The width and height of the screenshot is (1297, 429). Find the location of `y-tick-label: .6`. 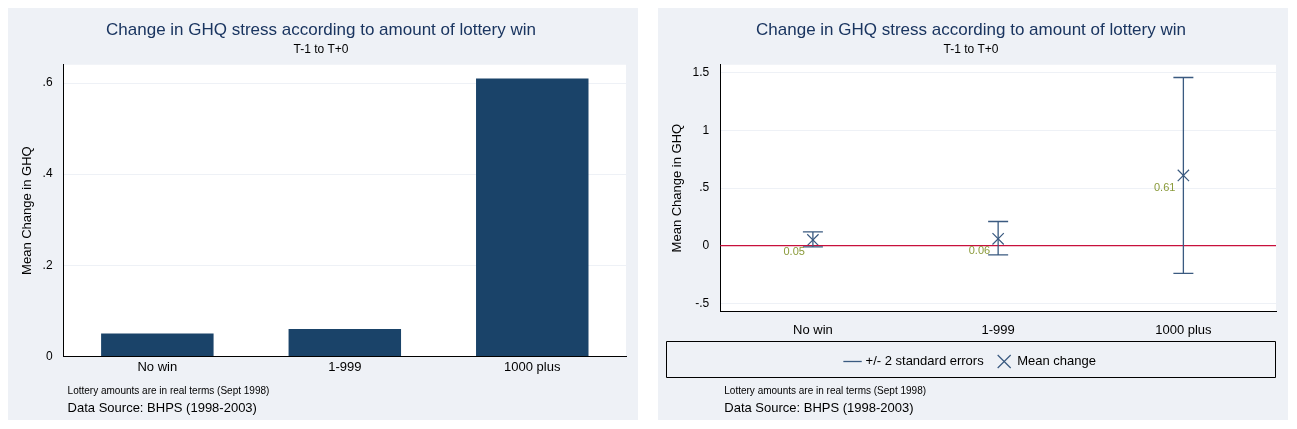

y-tick-label: .6 is located at coordinates (47, 82).